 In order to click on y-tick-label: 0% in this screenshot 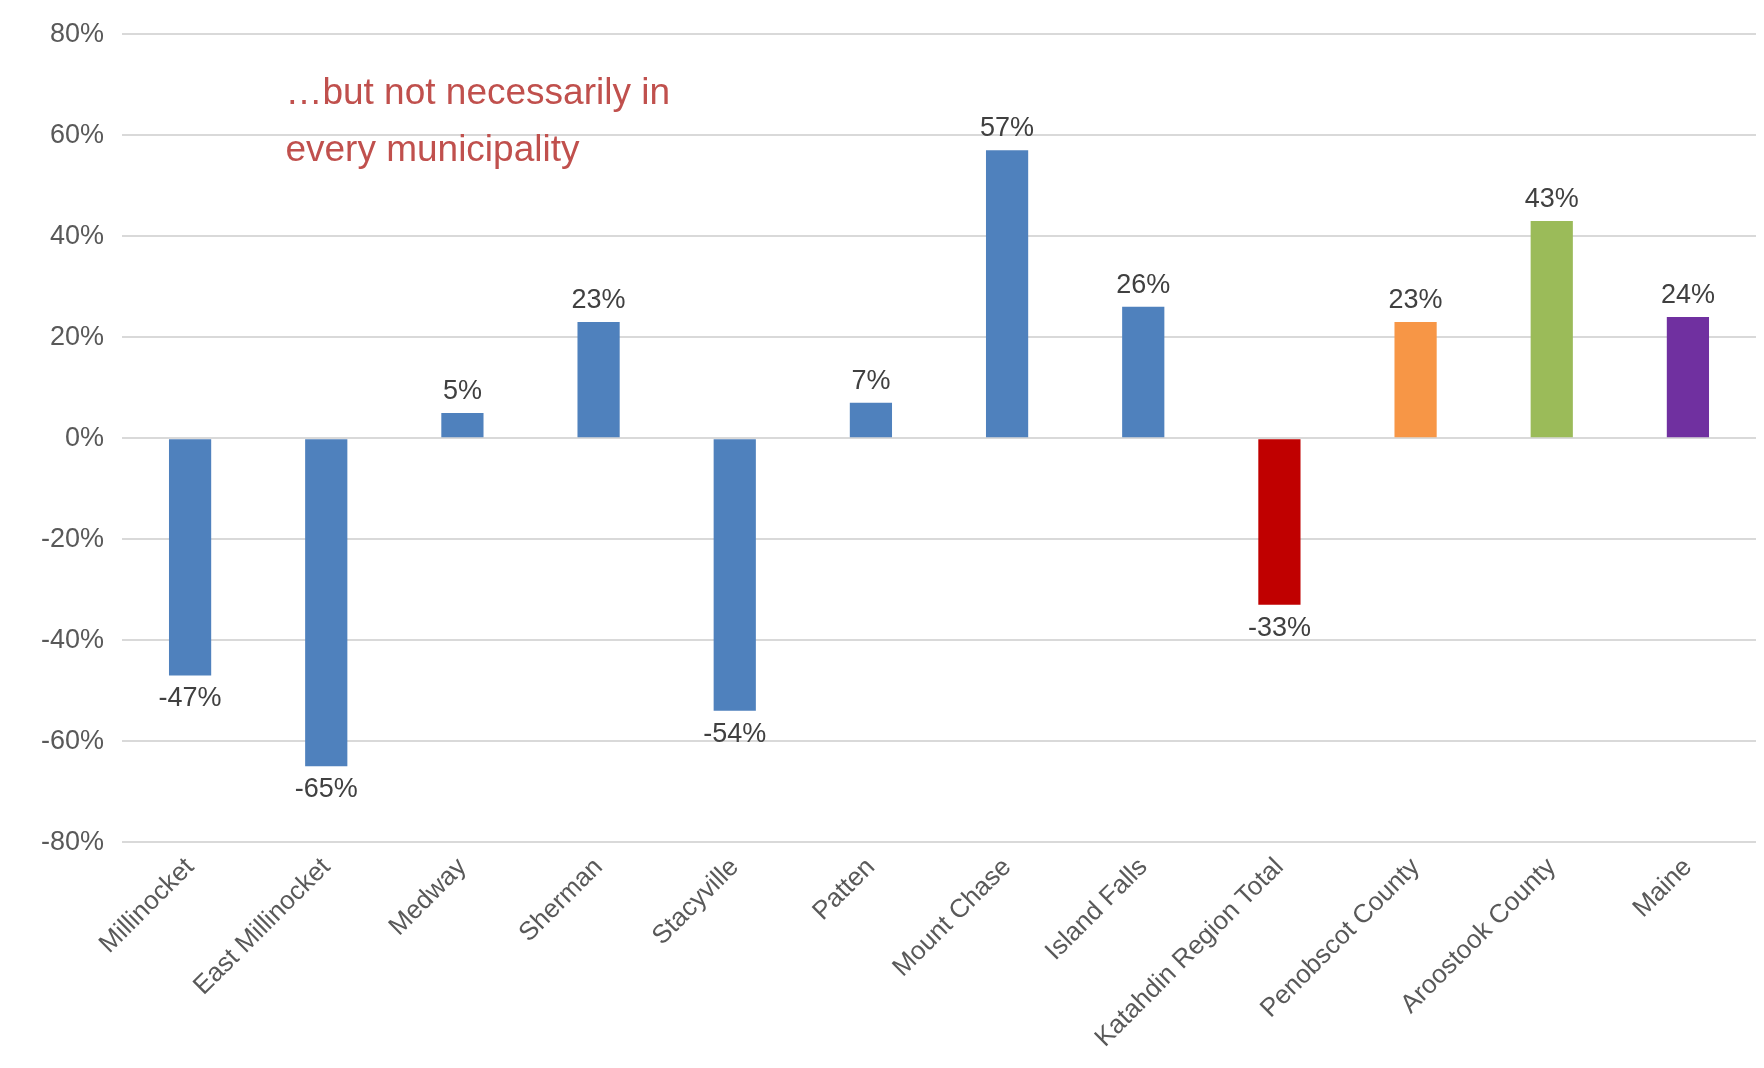, I will do `click(84, 436)`.